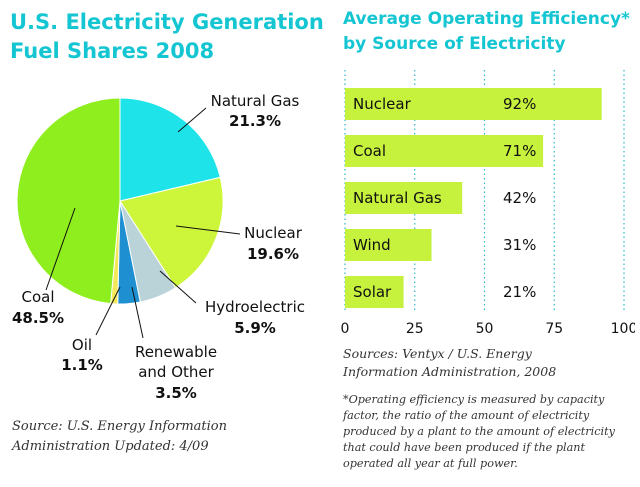 The image size is (640, 487). Describe the element at coordinates (519, 151) in the screenshot. I see `bar-value-coal: 71%` at that location.